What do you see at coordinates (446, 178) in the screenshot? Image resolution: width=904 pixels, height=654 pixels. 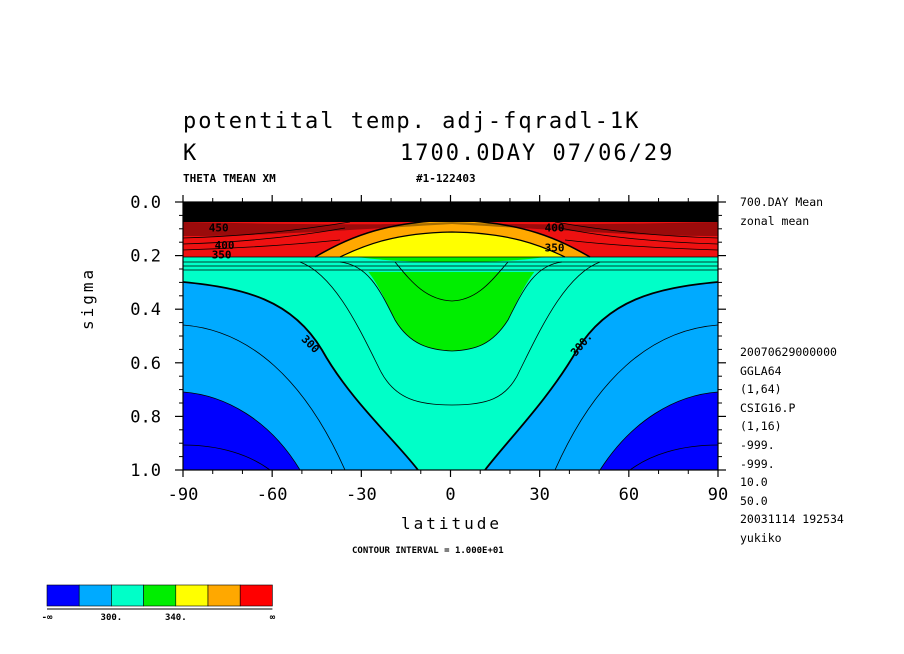 I see `run-id-label: #1-122403` at bounding box center [446, 178].